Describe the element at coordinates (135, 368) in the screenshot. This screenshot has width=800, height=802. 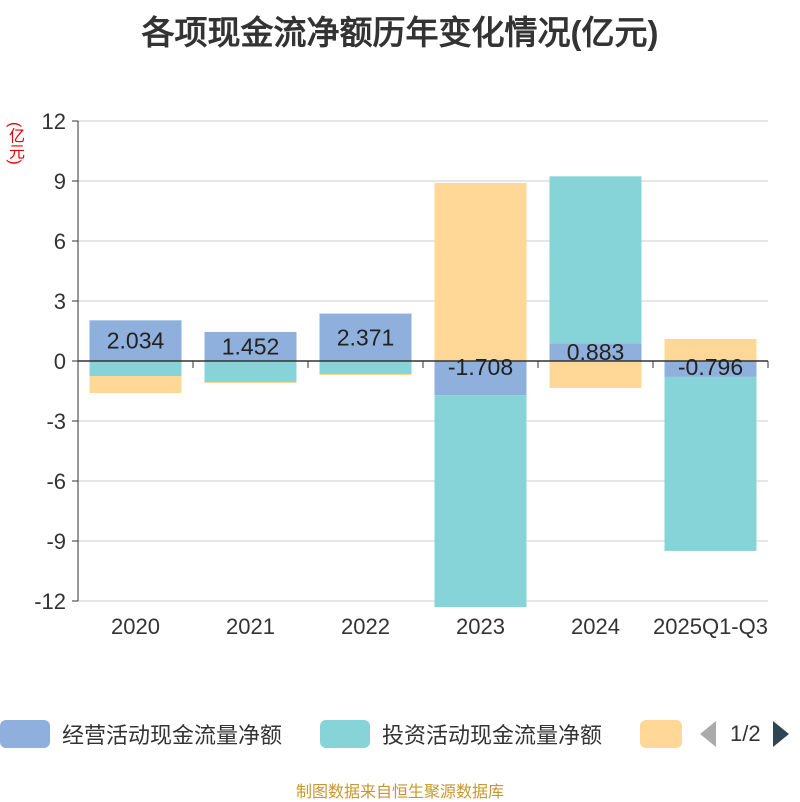
I see `bar-investing-2020` at that location.